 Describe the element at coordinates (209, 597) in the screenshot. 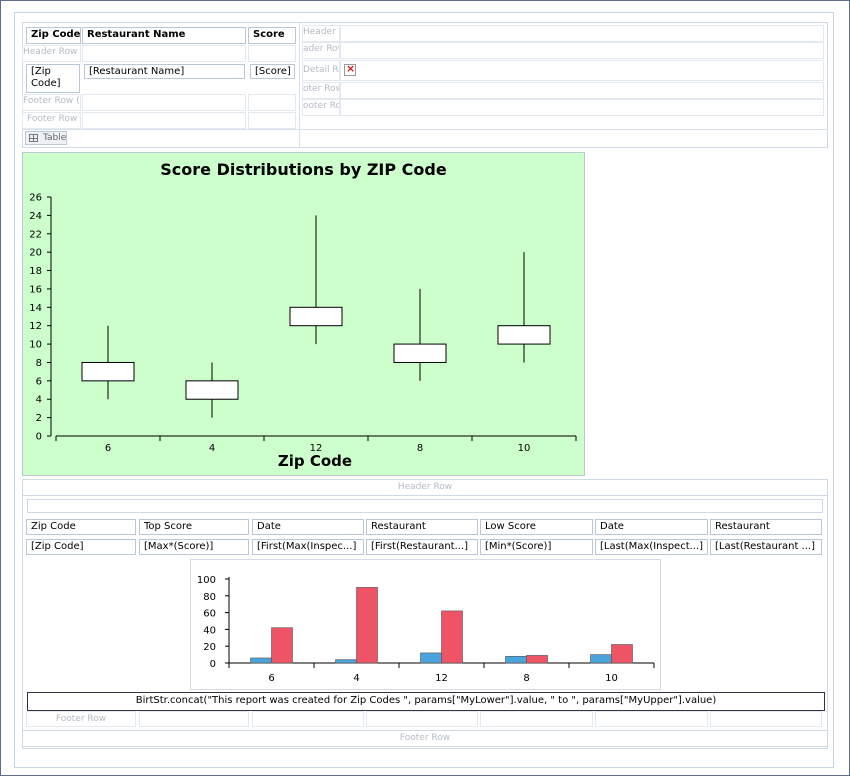

I see `y-tick-label: 80` at that location.